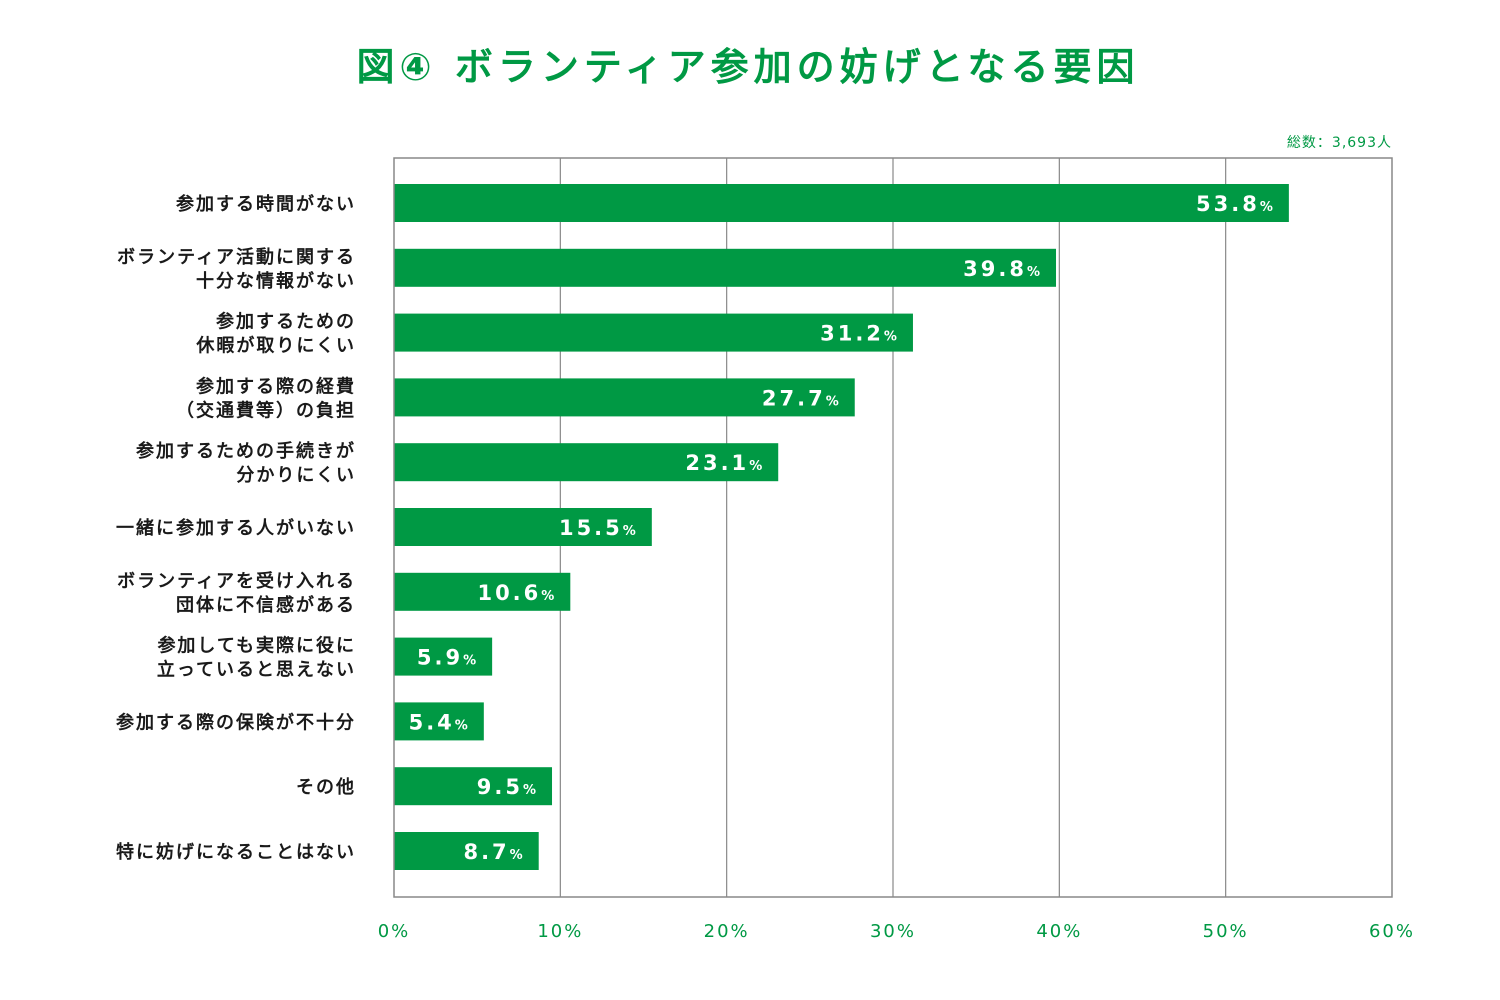  What do you see at coordinates (506, 787) in the screenshot?
I see `bar-value-label: 9.5%` at bounding box center [506, 787].